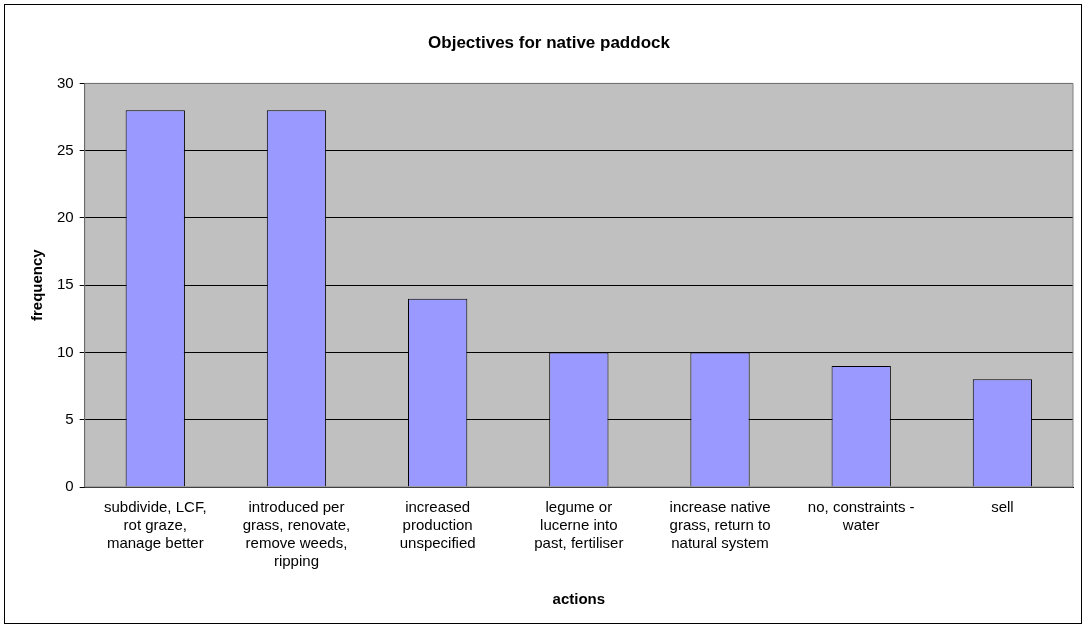 This screenshot has height=630, width=1088. What do you see at coordinates (37, 285) in the screenshot?
I see `y-axis-title: frequency` at bounding box center [37, 285].